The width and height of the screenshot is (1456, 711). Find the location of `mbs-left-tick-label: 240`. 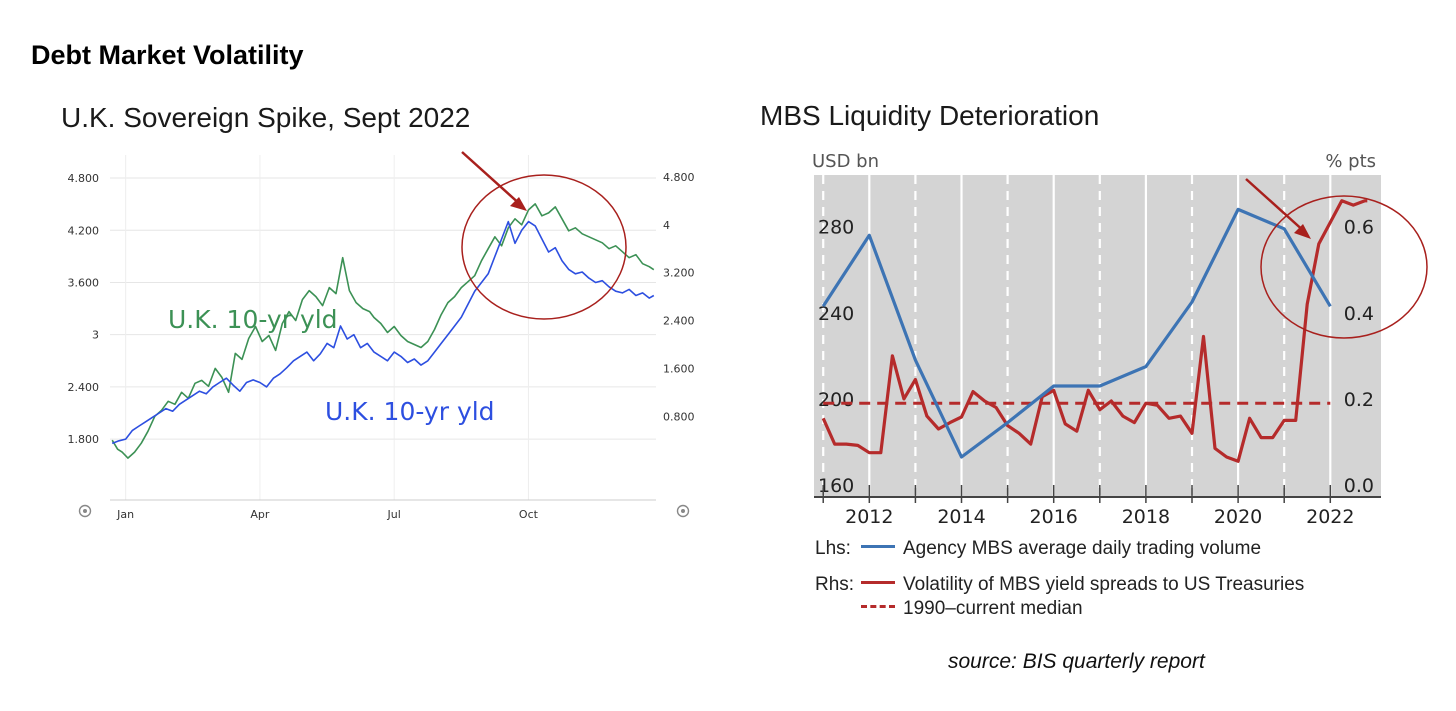

mbs-left-tick-label: 240 is located at coordinates (836, 314).